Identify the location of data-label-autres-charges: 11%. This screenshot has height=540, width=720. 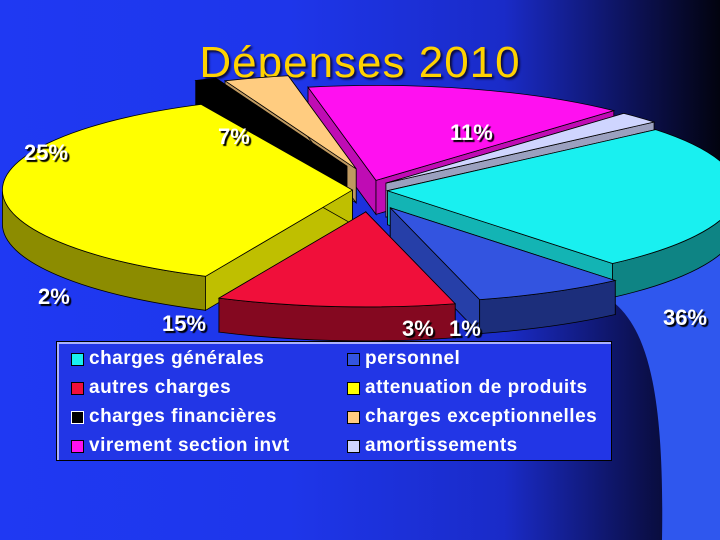
(471, 132).